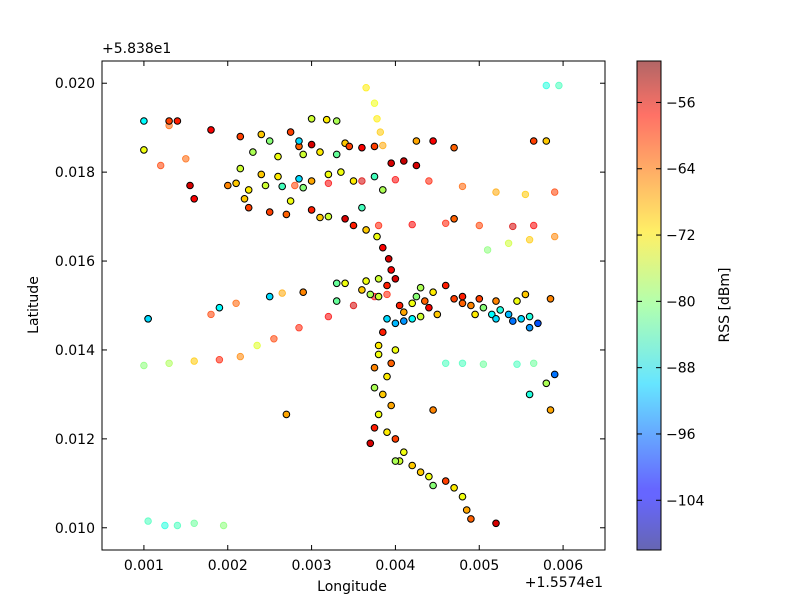  I want to click on y-tick-label: 0.010, so click(75, 529).